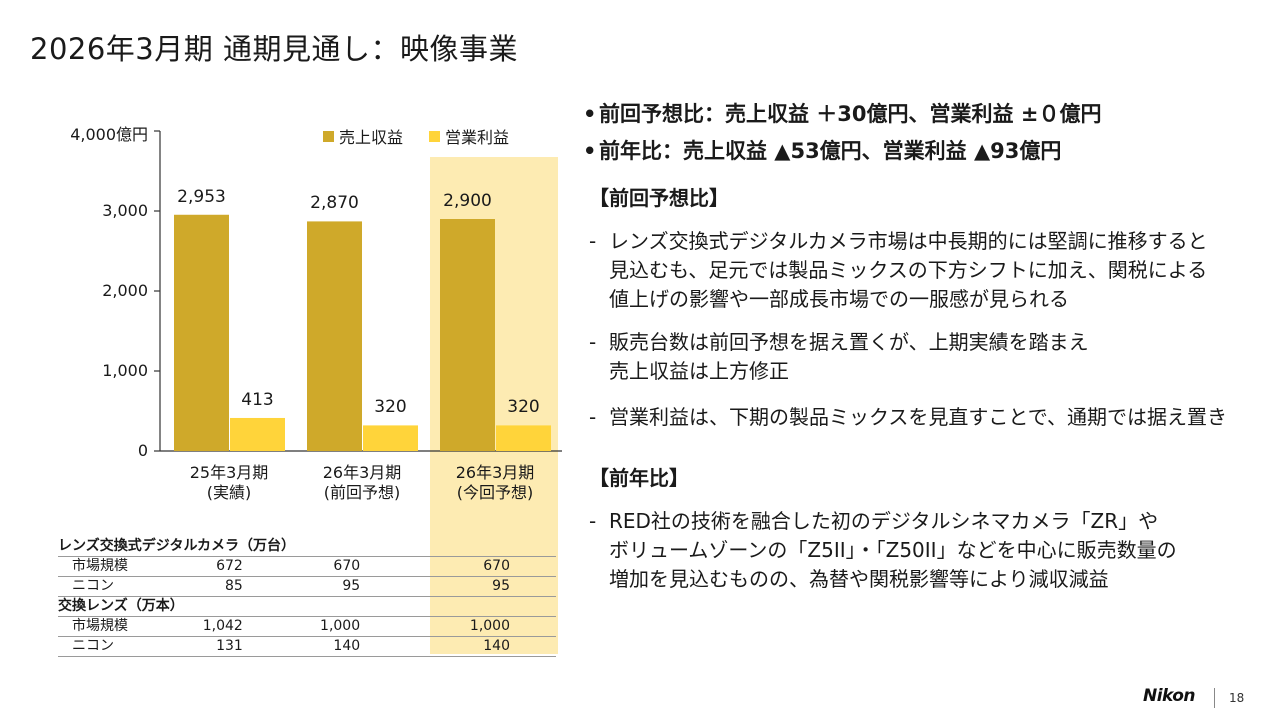 This screenshot has height=721, width=1280. Describe the element at coordinates (495, 492) in the screenshot. I see `x-category-line2: (今回予想)` at that location.